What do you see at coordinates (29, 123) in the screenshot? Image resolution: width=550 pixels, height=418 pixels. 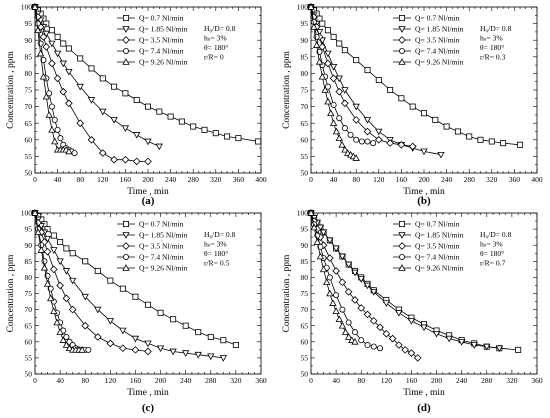 I see `y-tick-label: 65` at bounding box center [29, 123].